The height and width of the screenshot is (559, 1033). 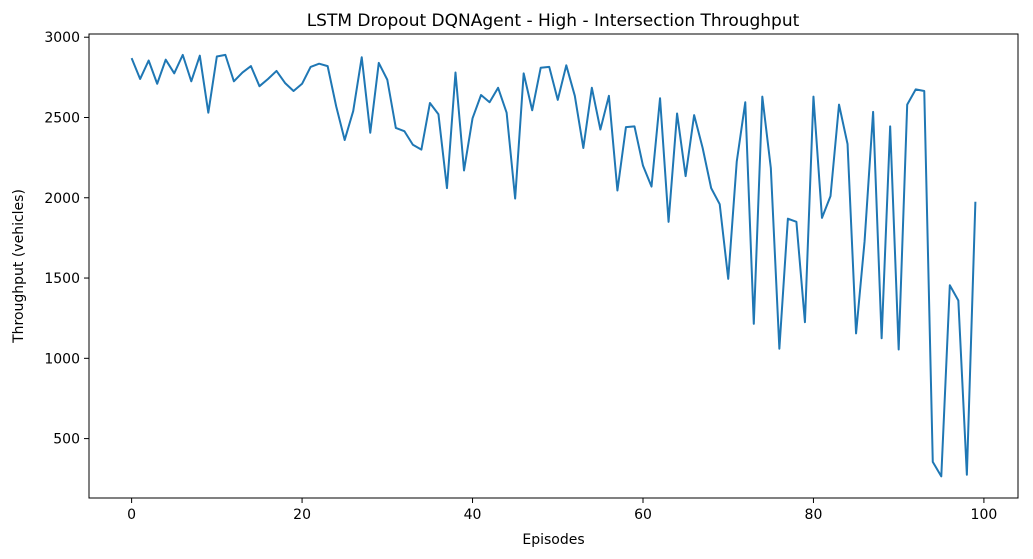 I want to click on y-tick-label: 1000, so click(x=62, y=359).